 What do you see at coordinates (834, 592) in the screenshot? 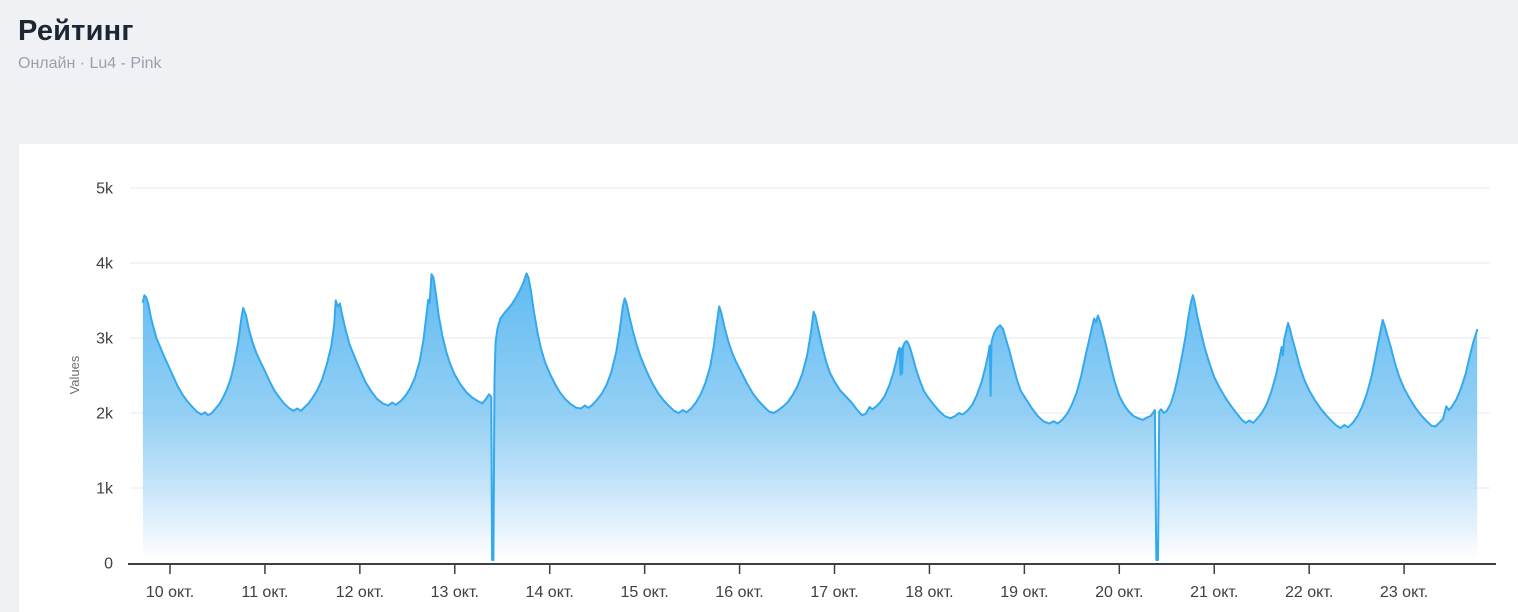
I see `x-tick-label: 17 окт.` at bounding box center [834, 592].